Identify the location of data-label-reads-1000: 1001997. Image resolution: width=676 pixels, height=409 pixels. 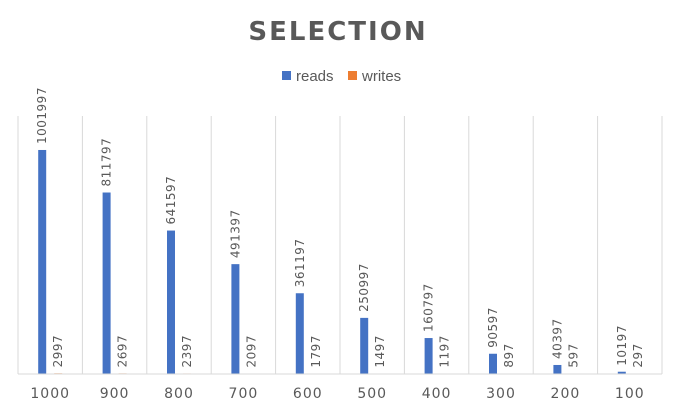
(42, 115).